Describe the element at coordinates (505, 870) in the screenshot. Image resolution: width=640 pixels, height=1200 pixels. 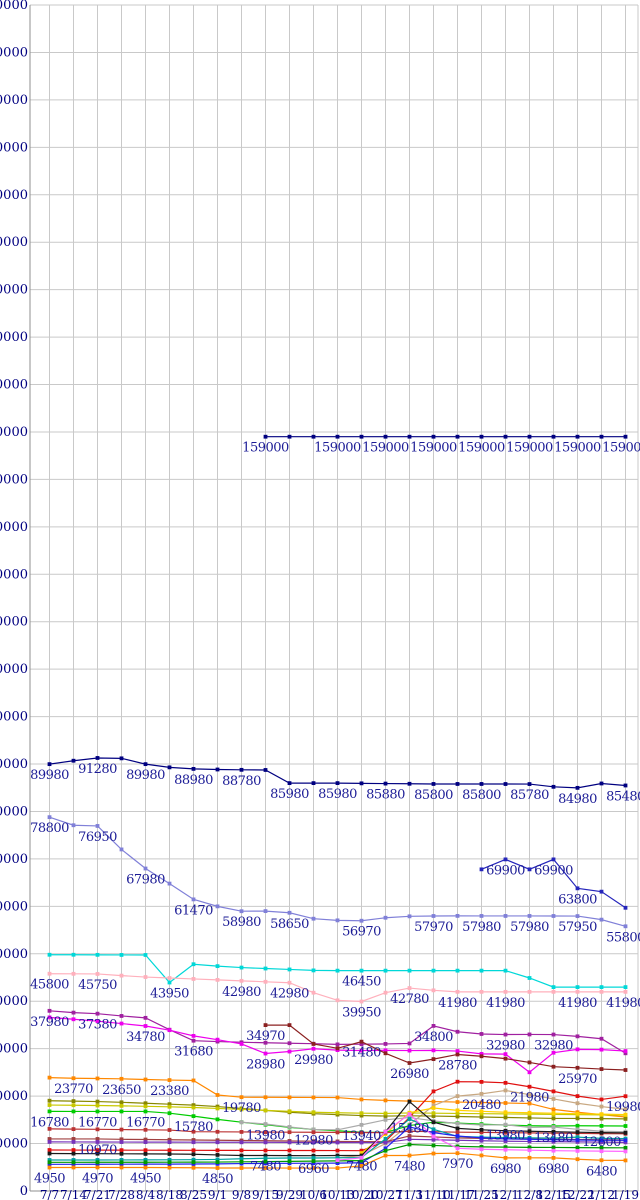
I see `point-label: 69900` at that location.